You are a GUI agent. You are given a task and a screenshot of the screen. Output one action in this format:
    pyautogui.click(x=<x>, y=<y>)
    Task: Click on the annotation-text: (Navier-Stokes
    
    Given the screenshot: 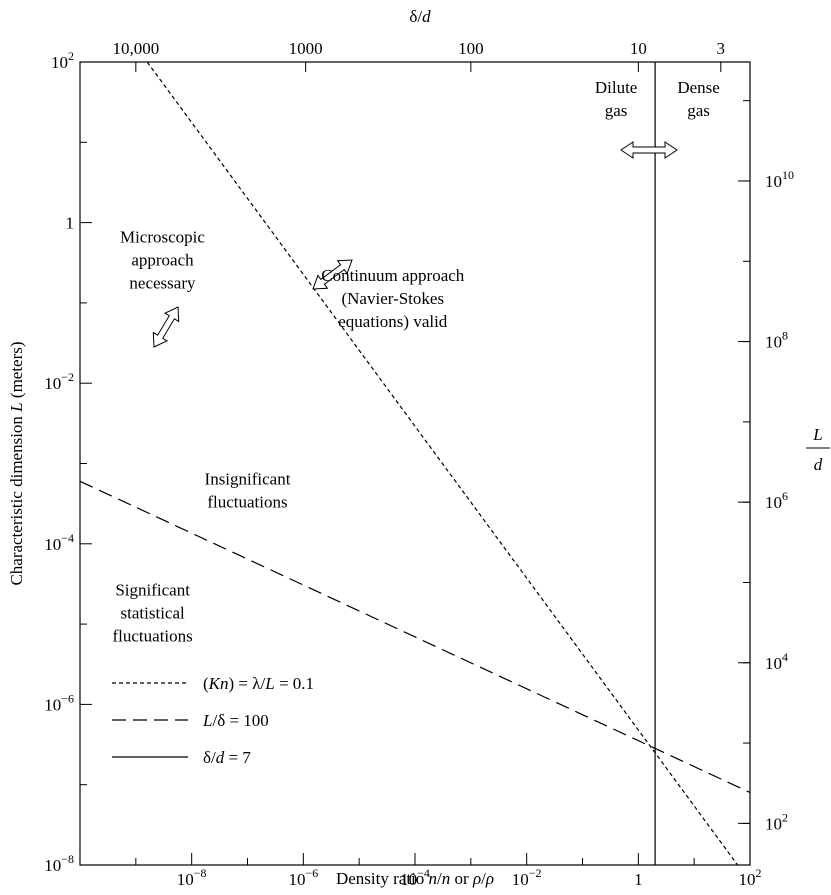 What is the action you would take?
    pyautogui.click(x=392, y=298)
    